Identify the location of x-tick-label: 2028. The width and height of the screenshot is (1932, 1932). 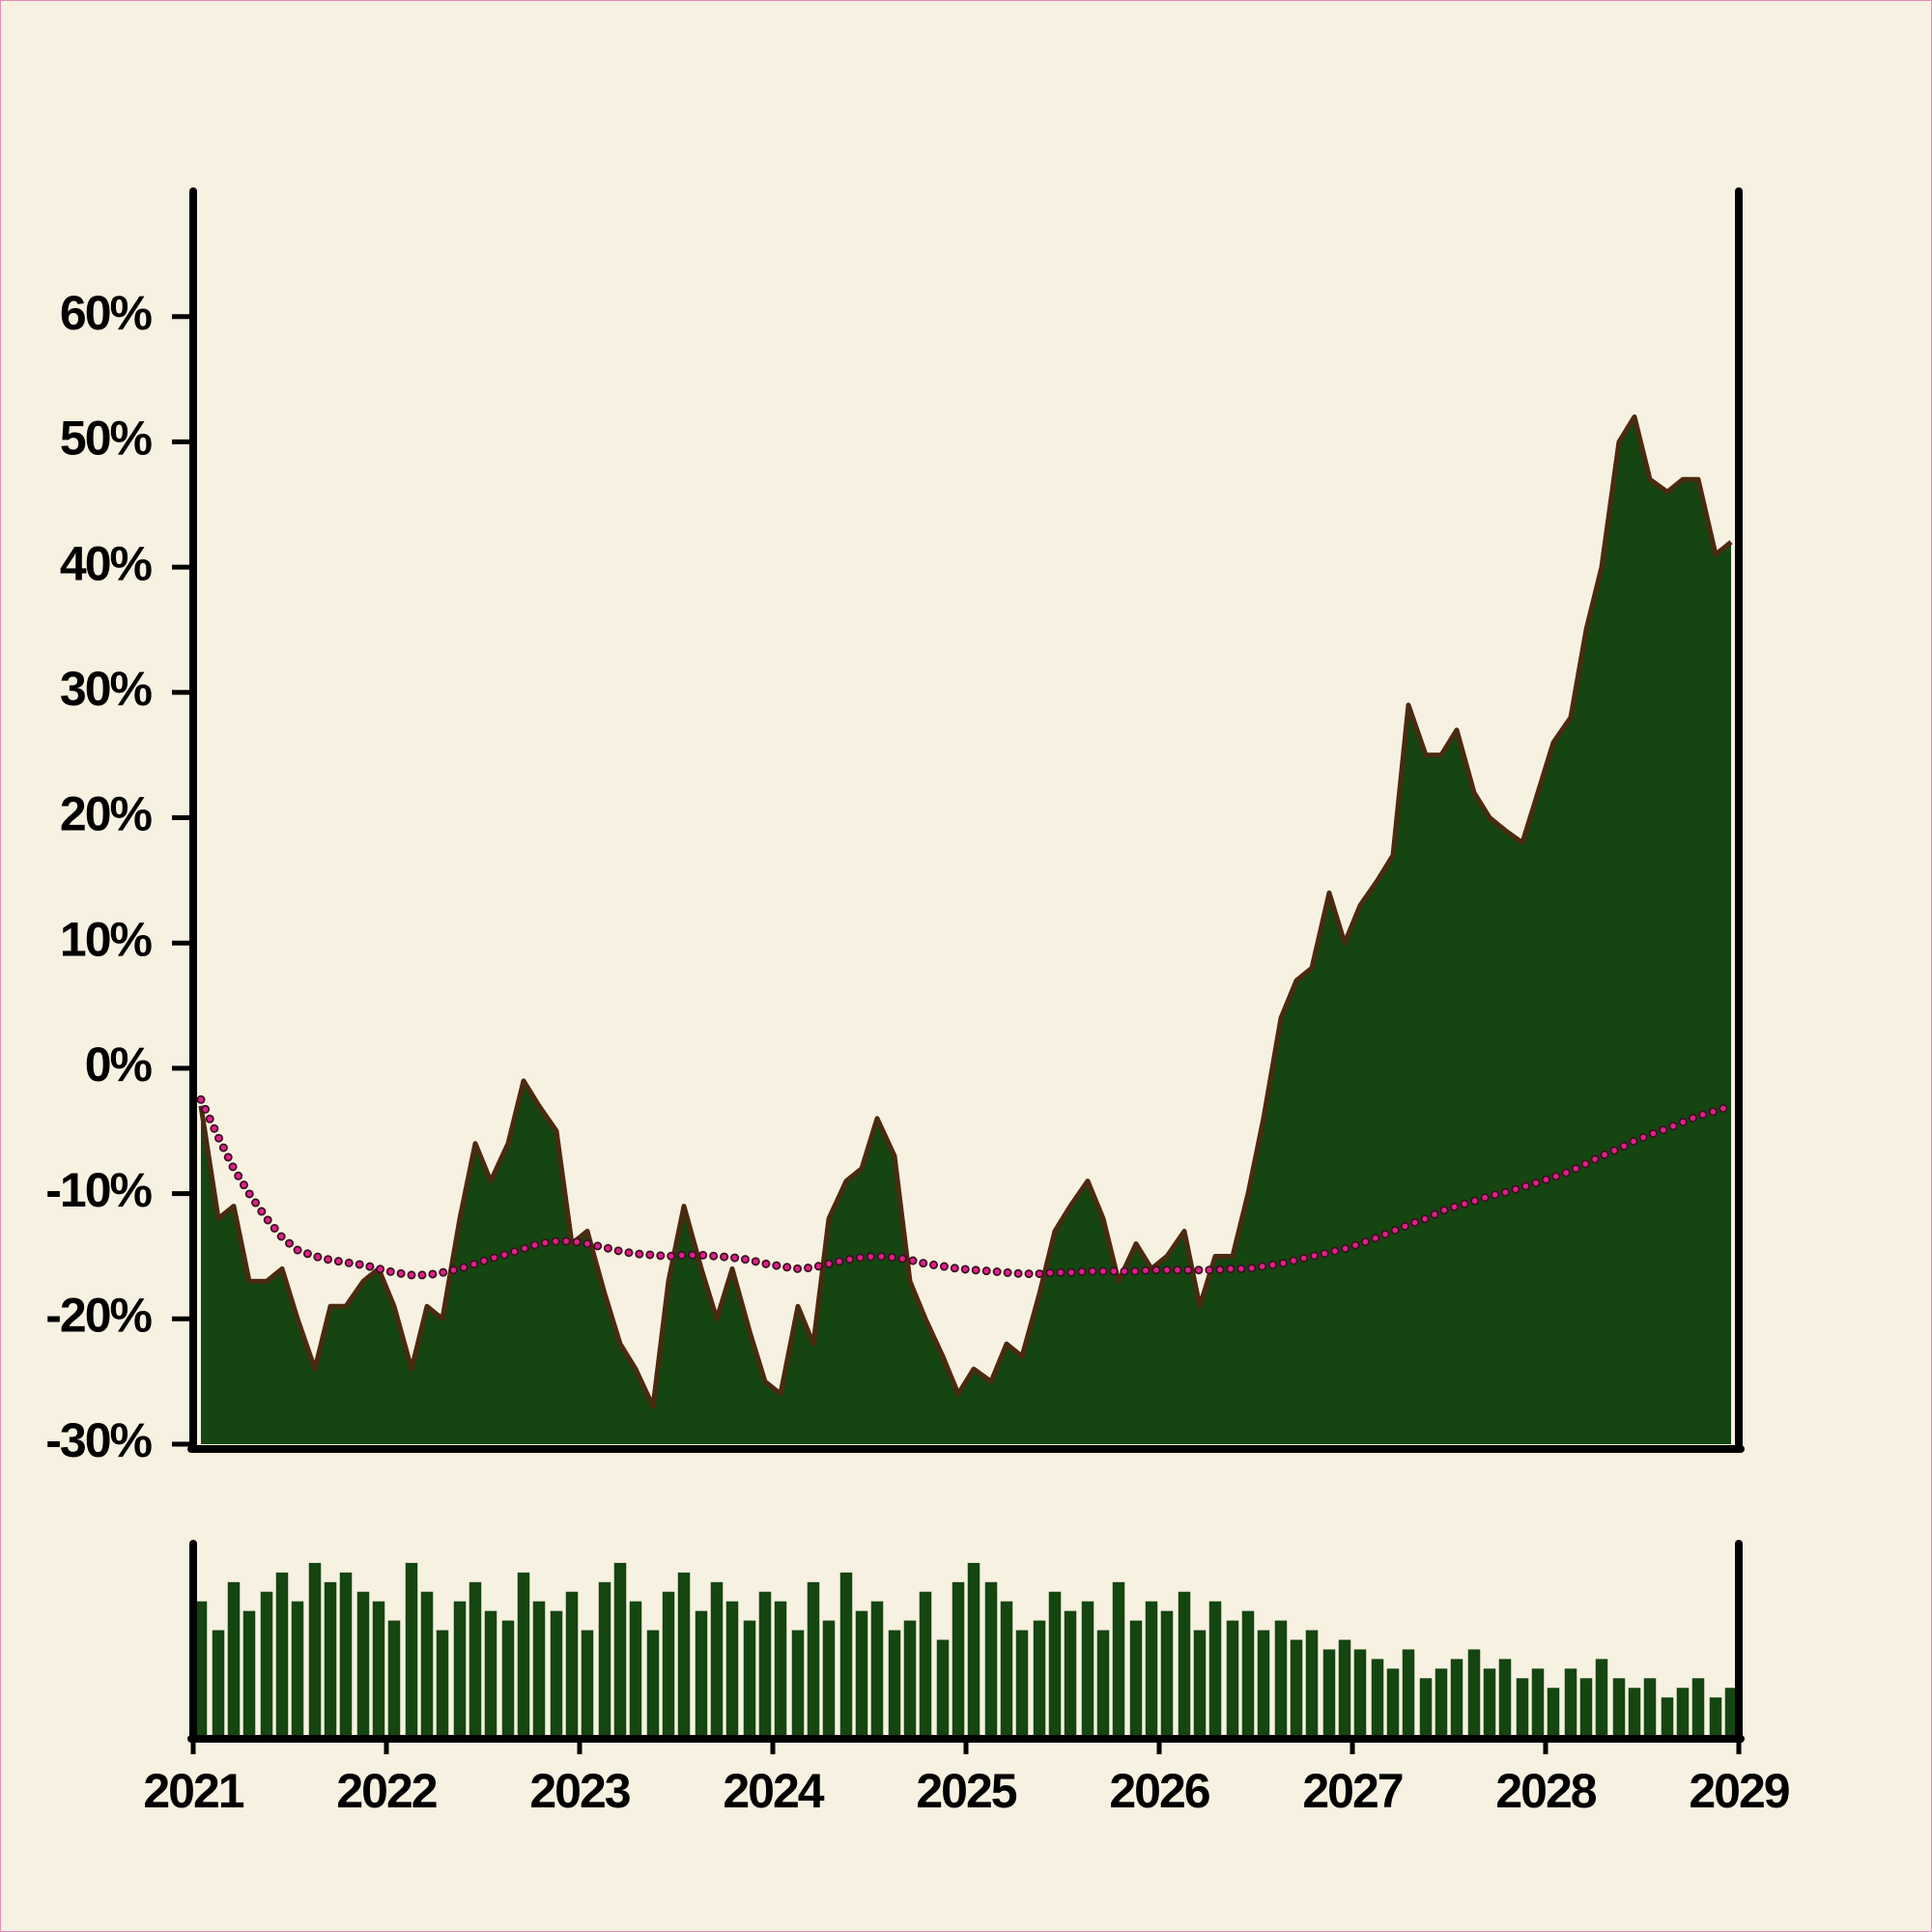
(1545, 1791).